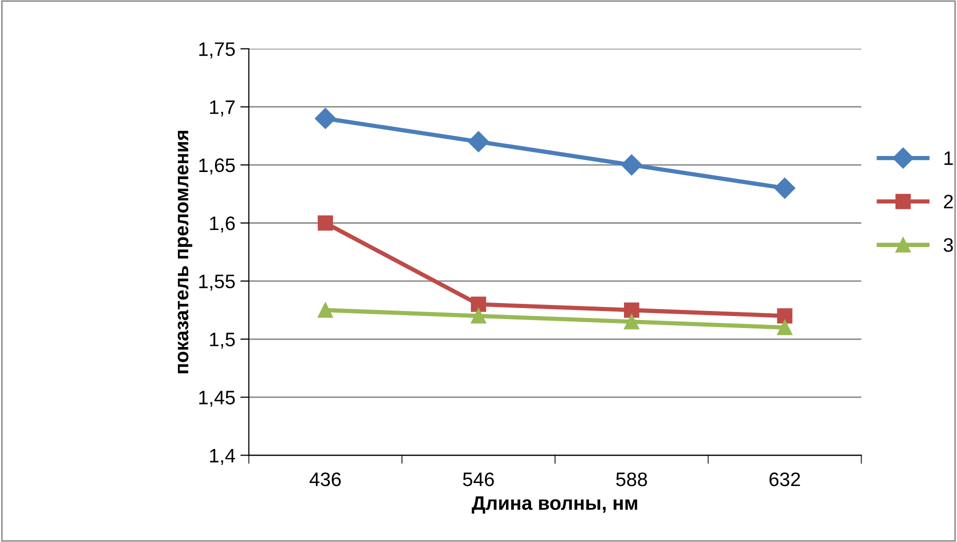  I want to click on y-tick-label: 1,4, so click(223, 456).